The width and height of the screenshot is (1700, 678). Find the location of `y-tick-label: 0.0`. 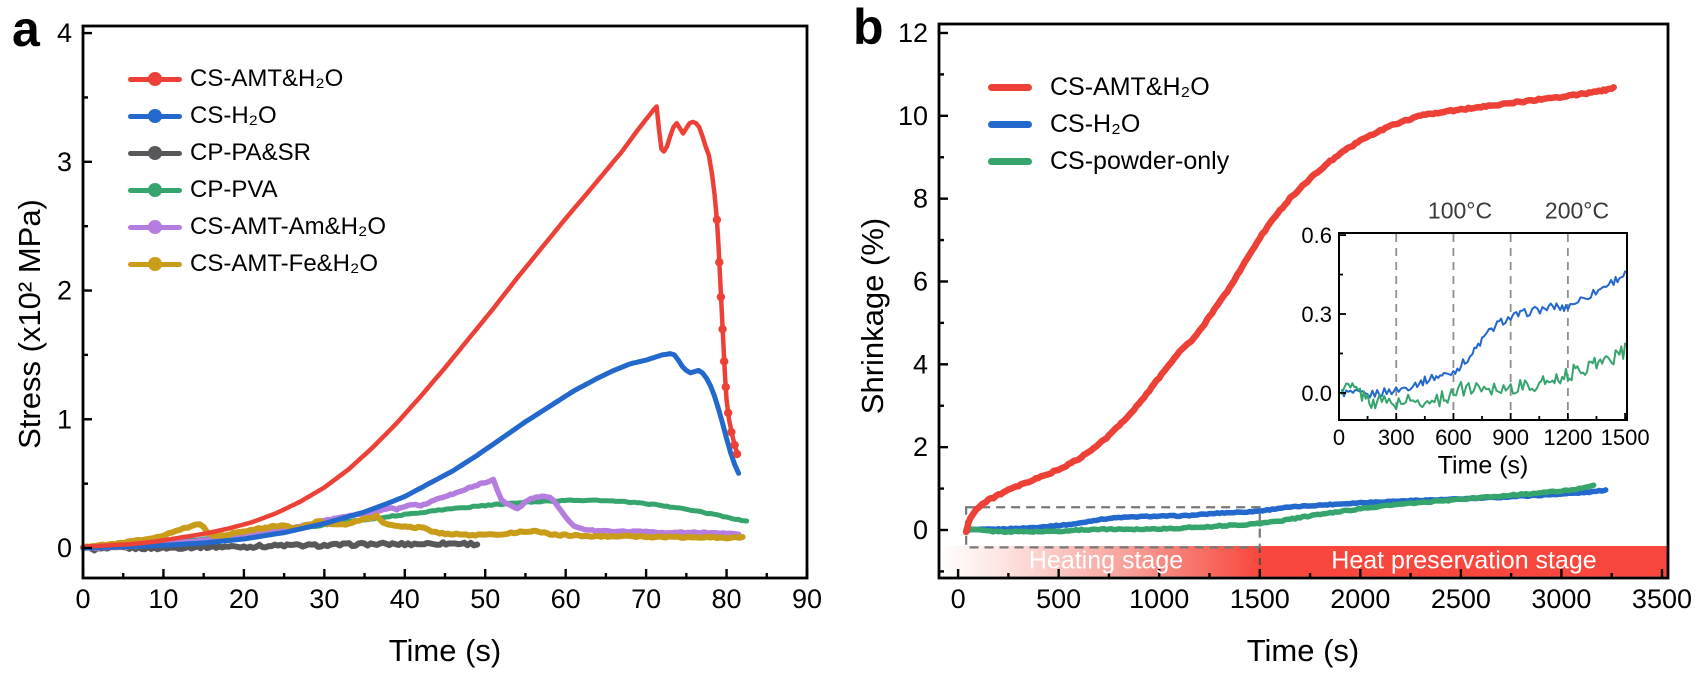

y-tick-label: 0.0 is located at coordinates (1316, 393).